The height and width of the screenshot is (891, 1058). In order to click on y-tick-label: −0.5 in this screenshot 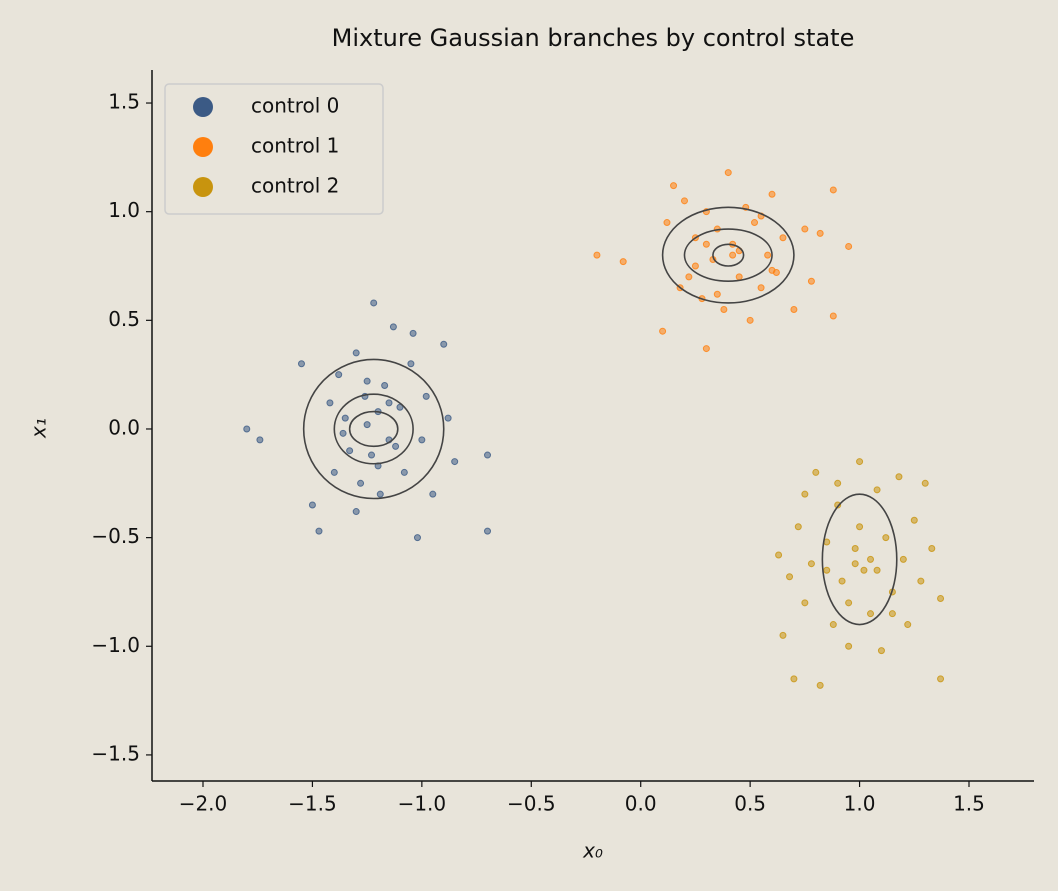, I will do `click(115, 536)`.